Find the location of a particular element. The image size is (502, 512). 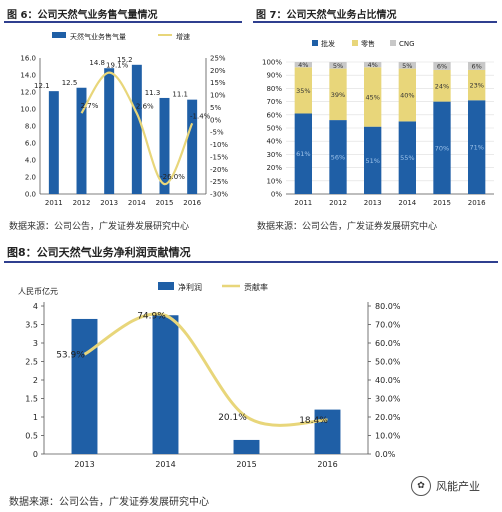

fig8-xtick-label: 2014 is located at coordinates (165, 464).